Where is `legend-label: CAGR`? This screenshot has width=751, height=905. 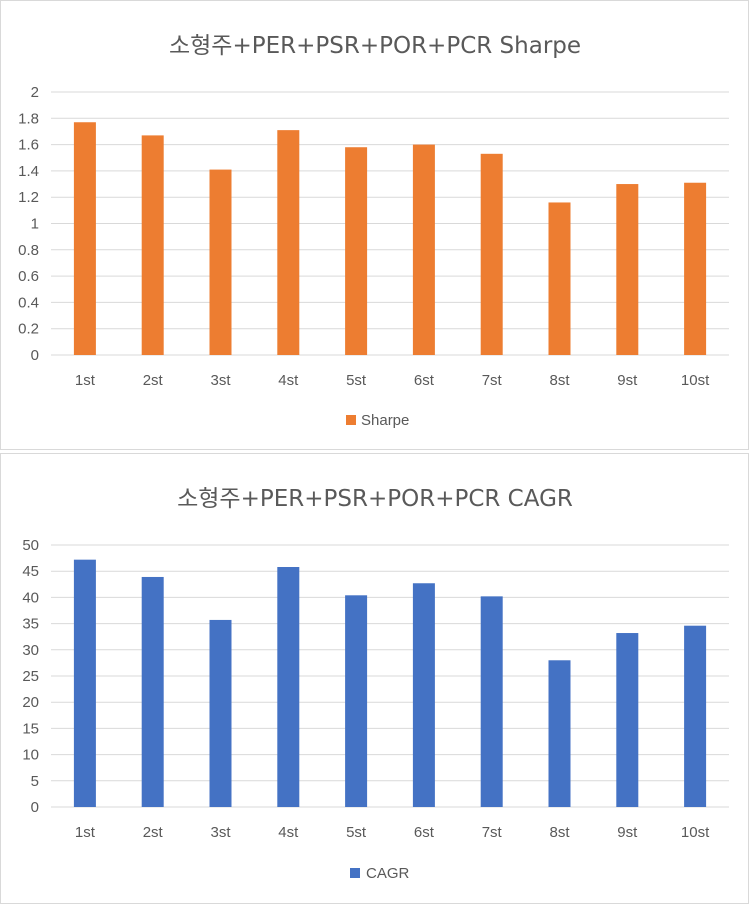
legend-label: CAGR is located at coordinates (388, 873).